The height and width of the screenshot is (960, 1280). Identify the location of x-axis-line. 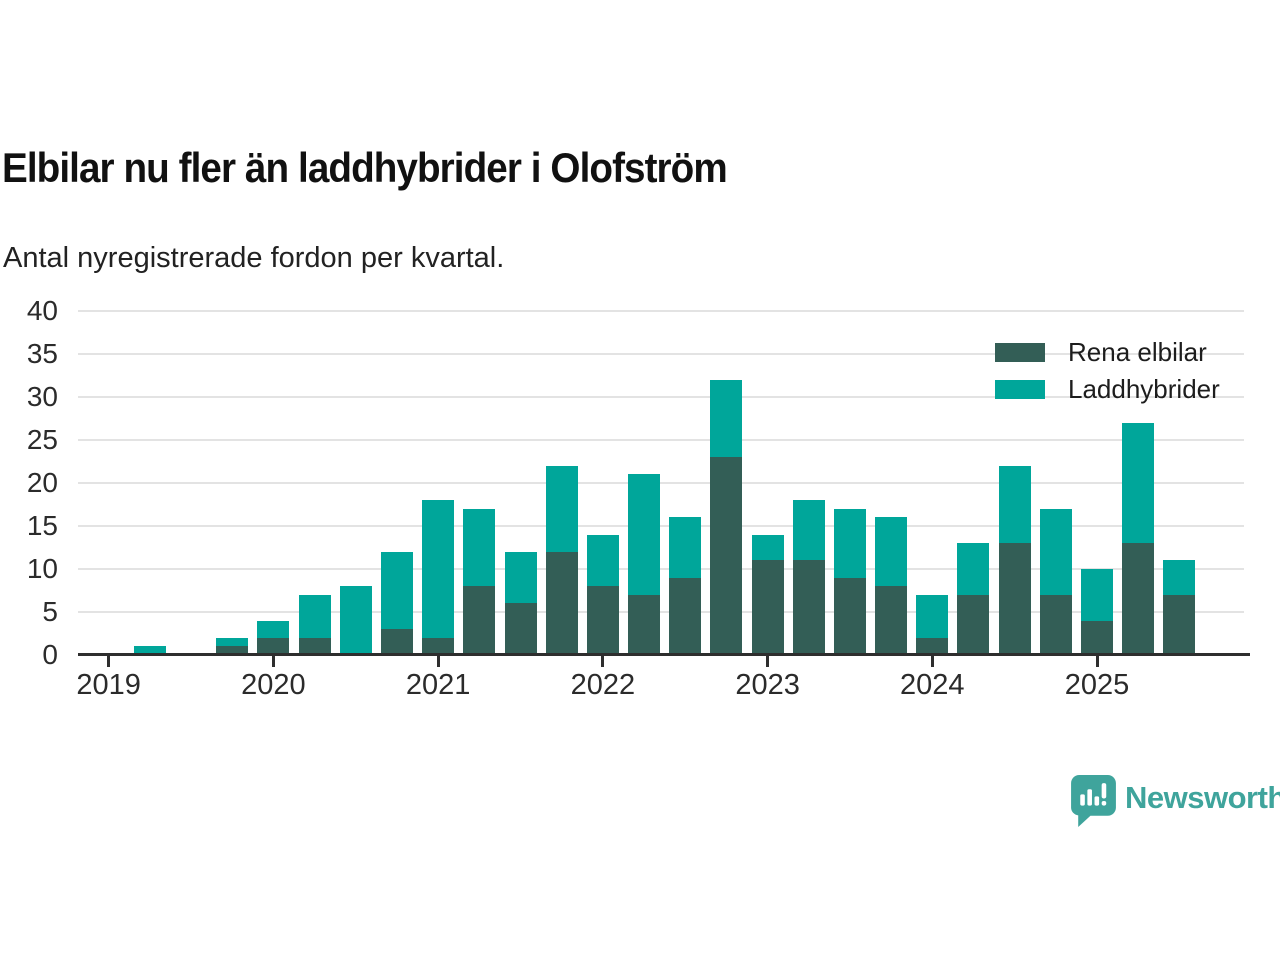
(664, 654).